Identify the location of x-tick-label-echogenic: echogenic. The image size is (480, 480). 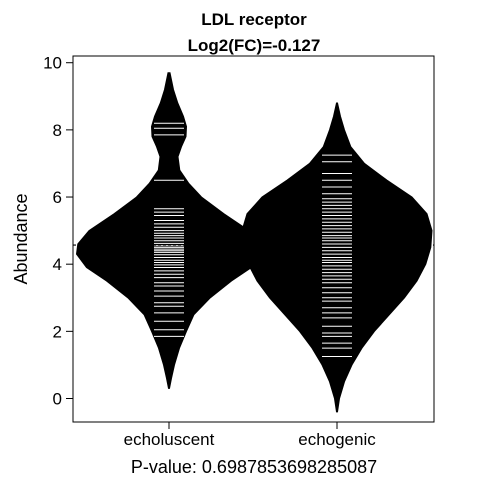
(337, 439).